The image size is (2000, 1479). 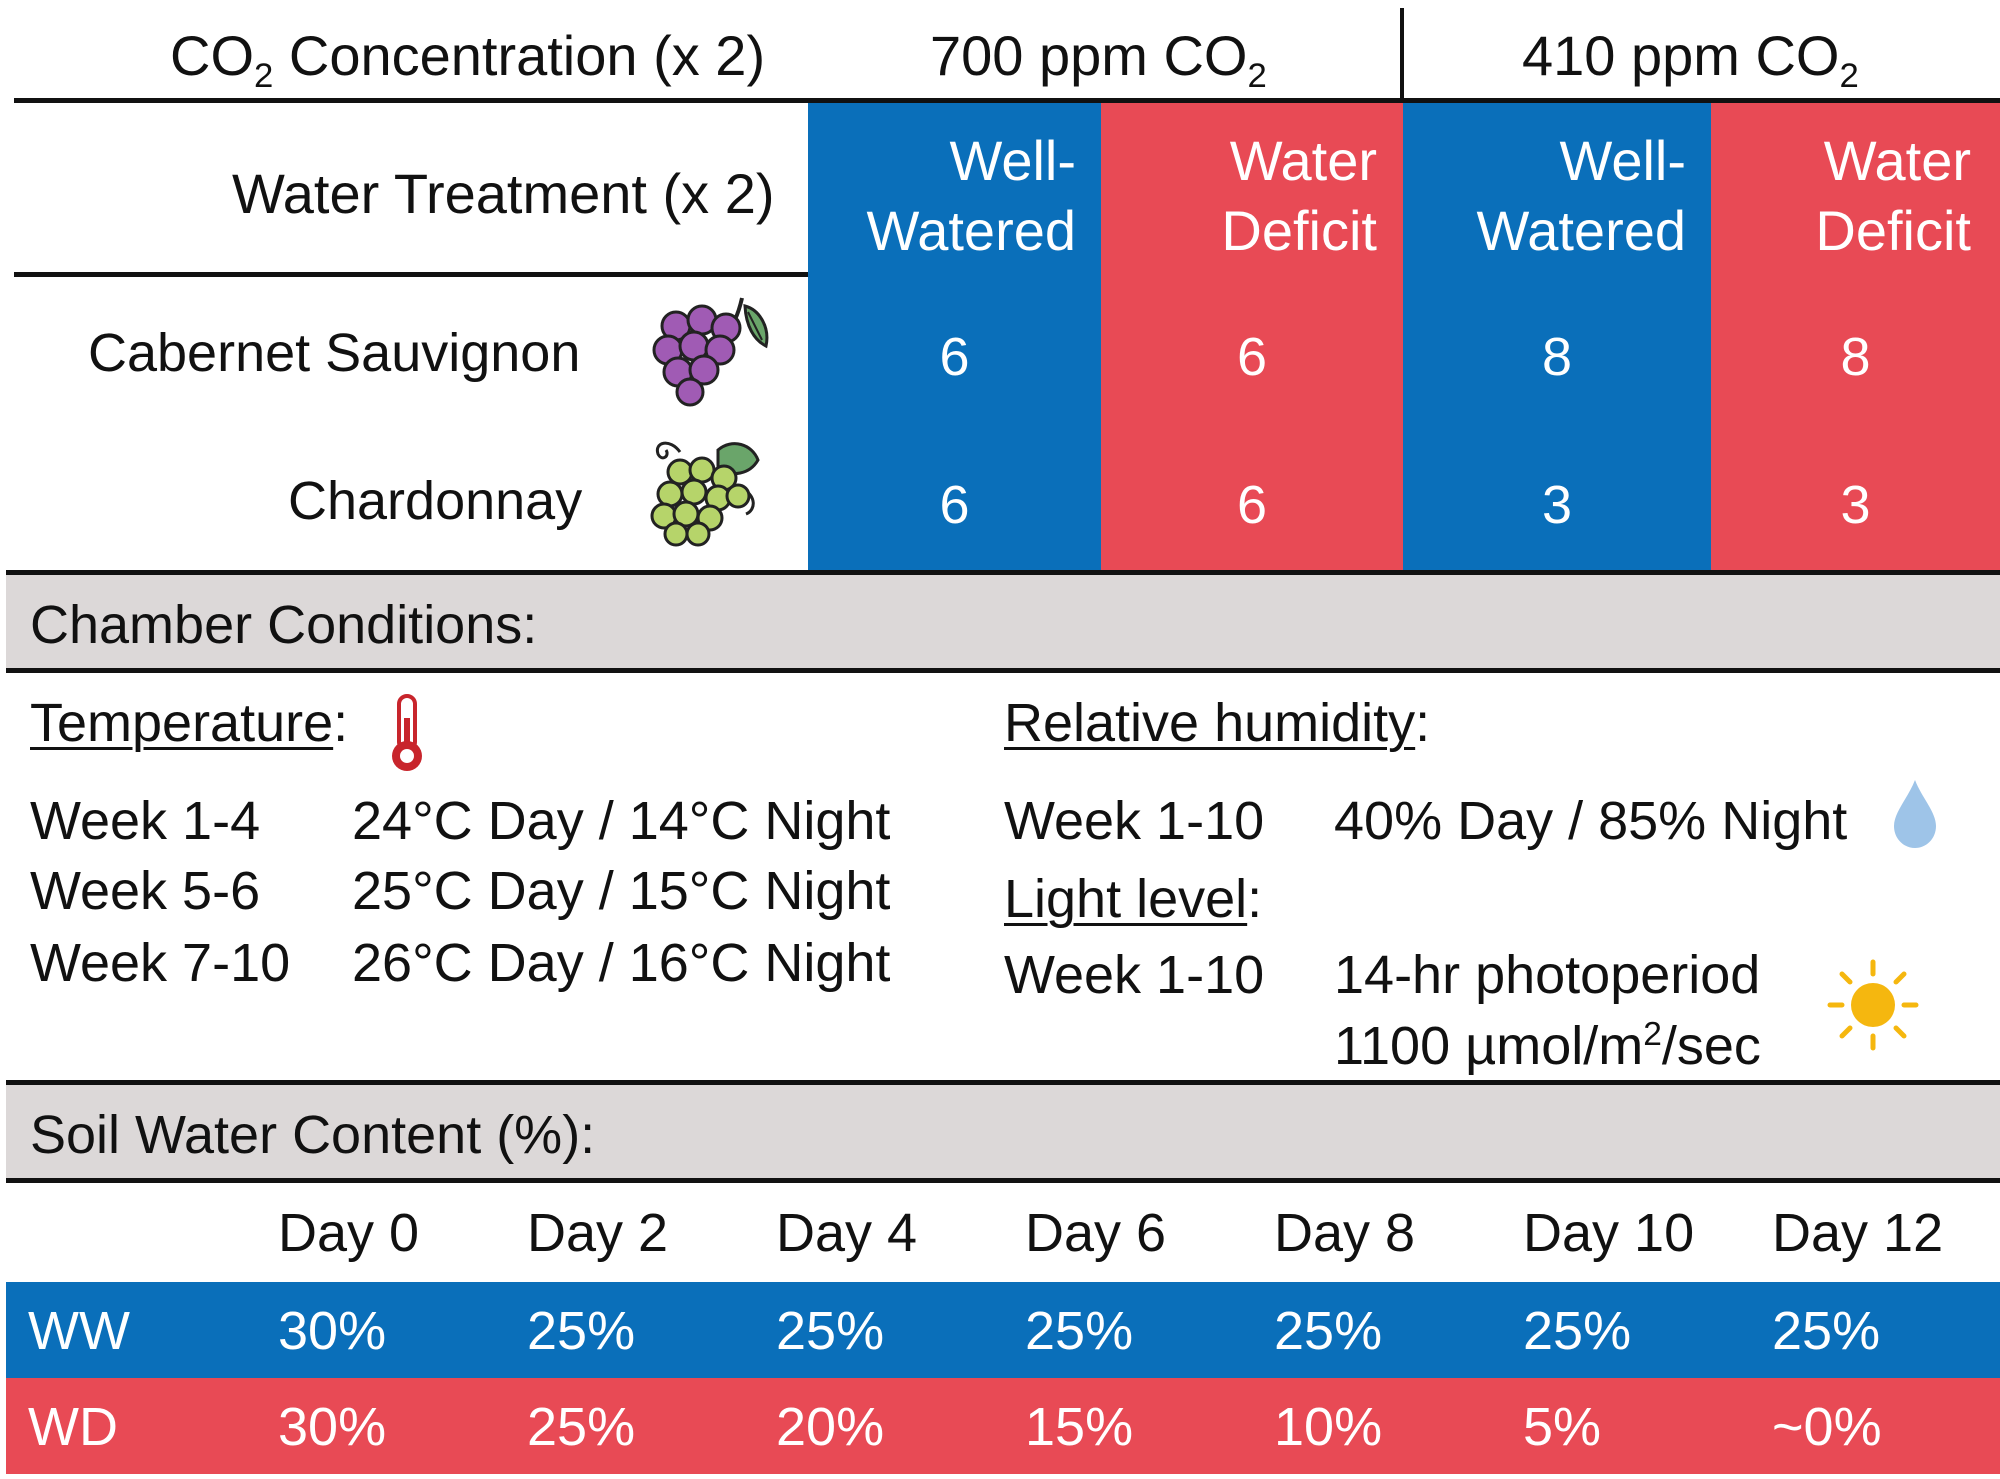 What do you see at coordinates (1003, 1330) in the screenshot?
I see `soil-row-ww` at bounding box center [1003, 1330].